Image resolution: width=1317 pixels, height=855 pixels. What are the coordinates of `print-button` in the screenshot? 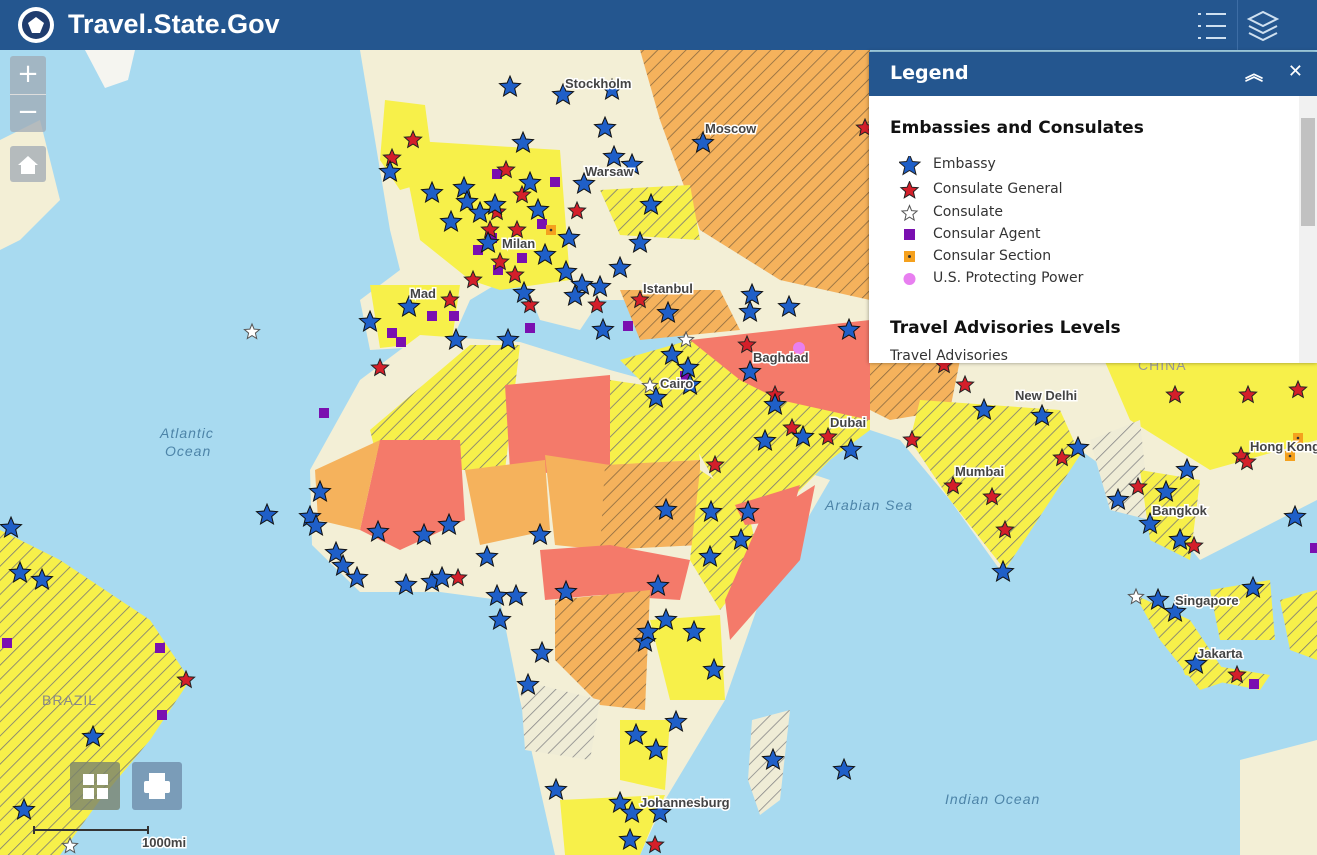 It's located at (157, 786).